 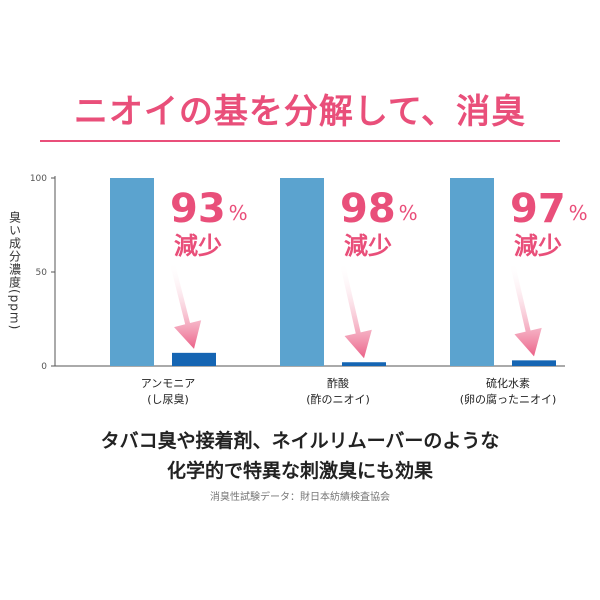 I want to click on reduction-percent: 97, so click(x=538, y=209).